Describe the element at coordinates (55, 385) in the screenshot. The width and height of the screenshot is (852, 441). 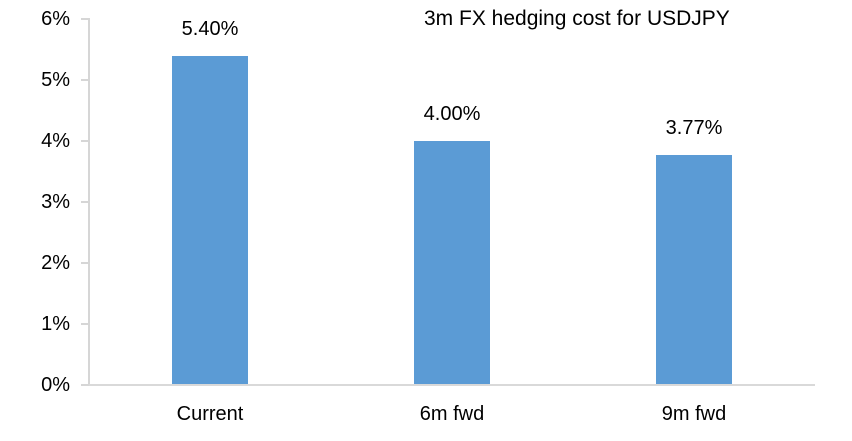
I see `y-axis-label: 0%` at that location.